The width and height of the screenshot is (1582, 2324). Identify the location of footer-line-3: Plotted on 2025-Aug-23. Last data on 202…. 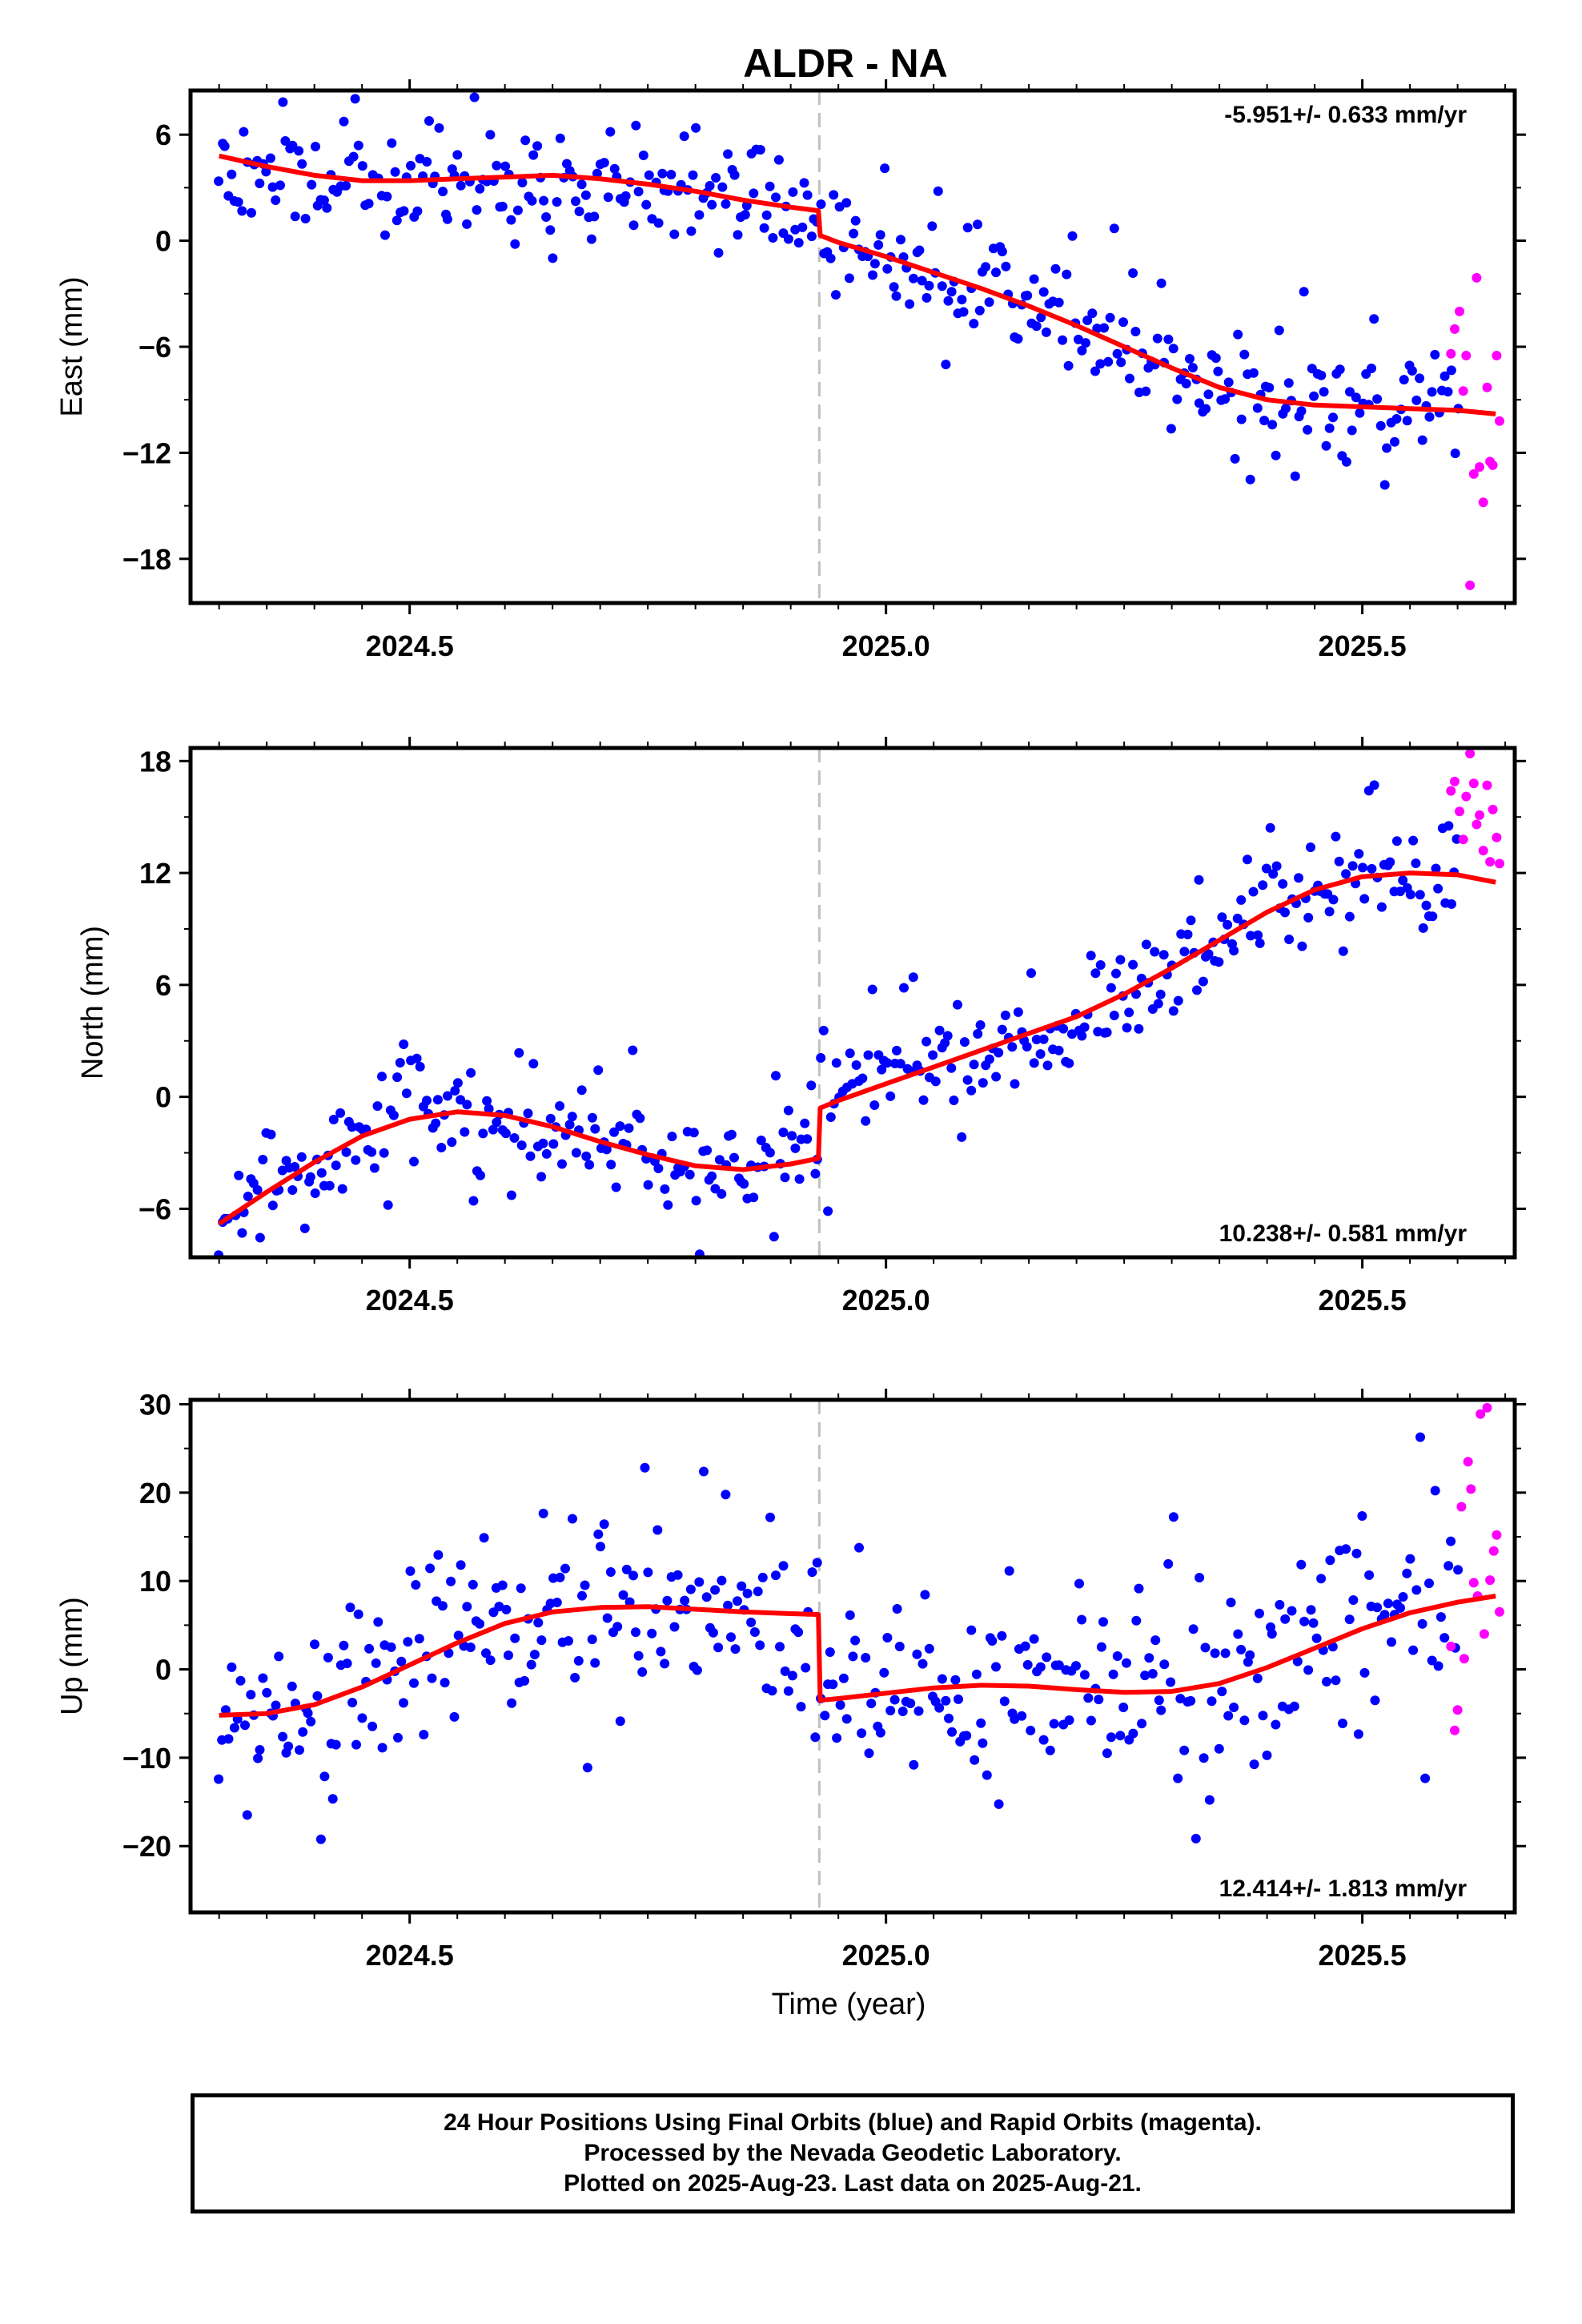
(853, 2183).